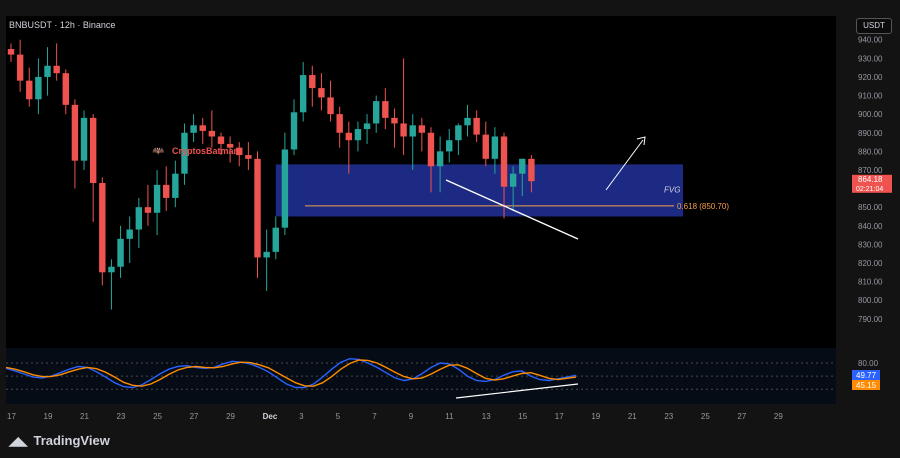 This screenshot has width=900, height=458. Describe the element at coordinates (512, 209) in the screenshot. I see `trend-line-down` at that location.